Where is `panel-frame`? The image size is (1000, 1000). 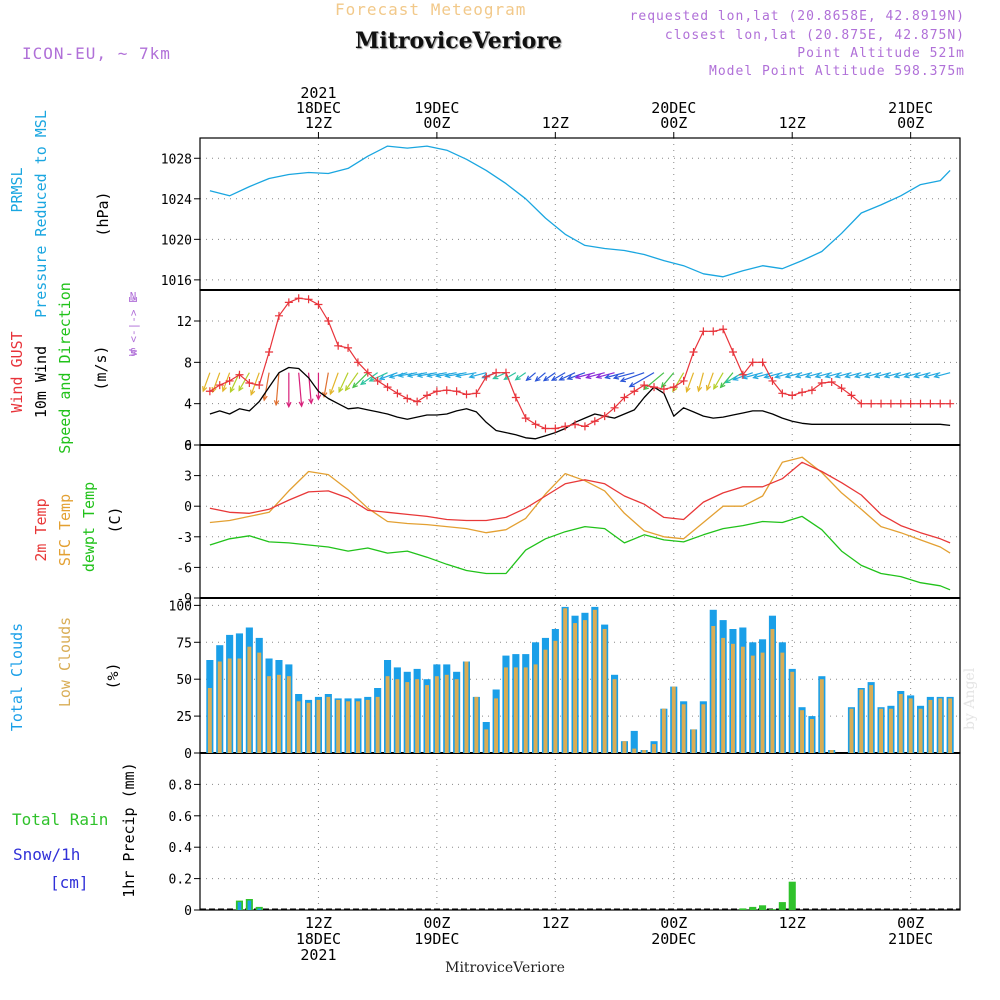
panel-frame is located at coordinates (580, 831).